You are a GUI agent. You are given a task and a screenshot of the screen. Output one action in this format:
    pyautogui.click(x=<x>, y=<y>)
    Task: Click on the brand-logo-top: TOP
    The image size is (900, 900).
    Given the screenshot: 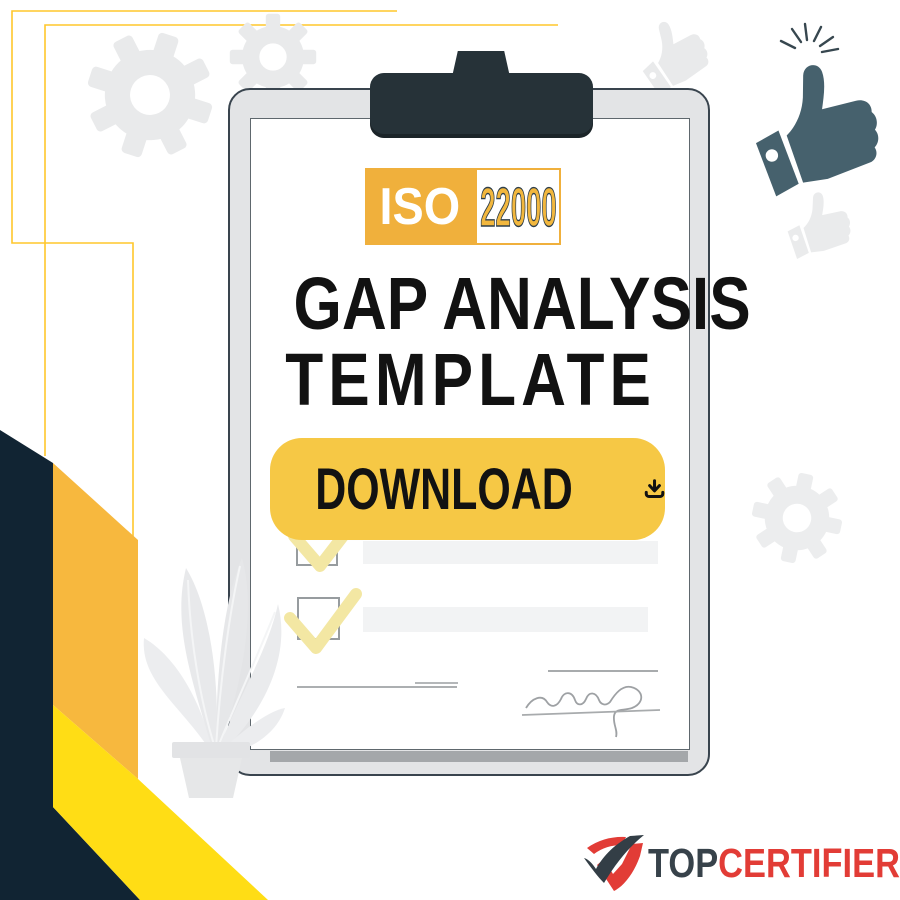 What is the action you would take?
    pyautogui.click(x=683, y=862)
    